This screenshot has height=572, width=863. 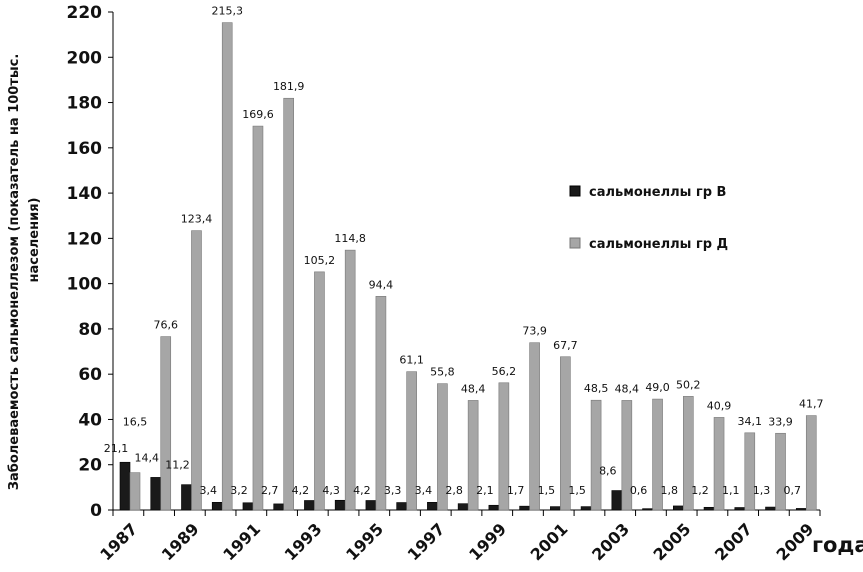 What do you see at coordinates (364, 541) in the screenshot?
I see `x-tick-label: 1995` at bounding box center [364, 541].